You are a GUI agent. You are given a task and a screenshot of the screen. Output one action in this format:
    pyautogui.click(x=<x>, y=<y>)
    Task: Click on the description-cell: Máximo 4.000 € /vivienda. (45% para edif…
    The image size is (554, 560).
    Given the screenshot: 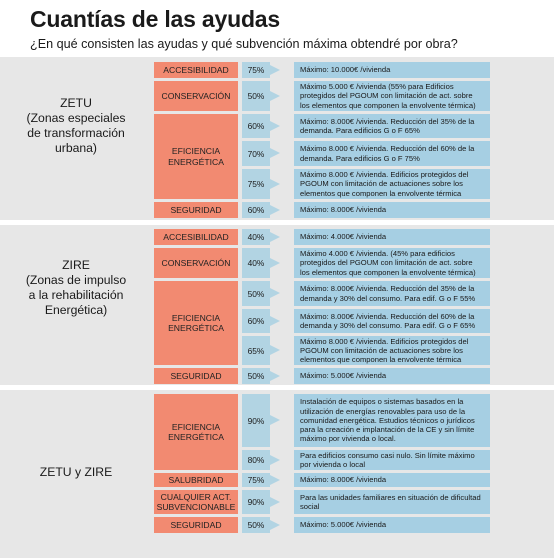 What is the action you would take?
    pyautogui.click(x=392, y=263)
    